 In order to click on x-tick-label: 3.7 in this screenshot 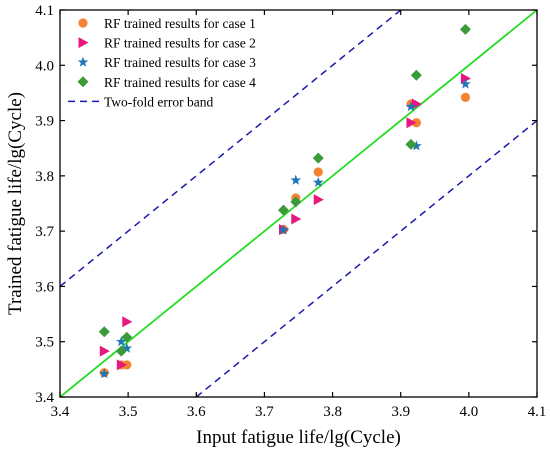, I will do `click(264, 412)`.